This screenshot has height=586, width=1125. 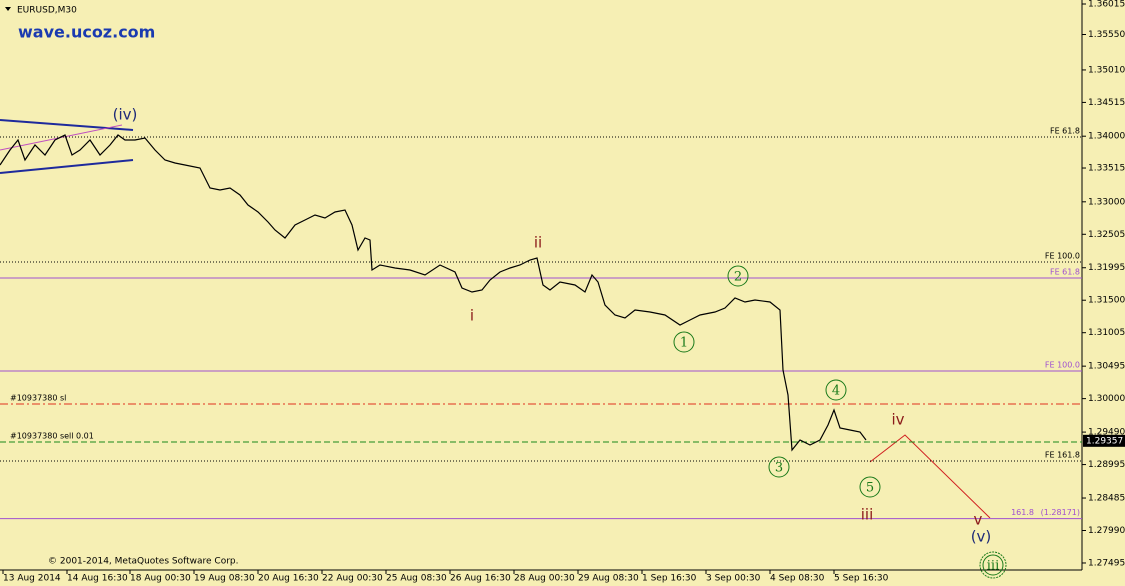 I want to click on y-tick-label: 1.32505, so click(x=1106, y=235).